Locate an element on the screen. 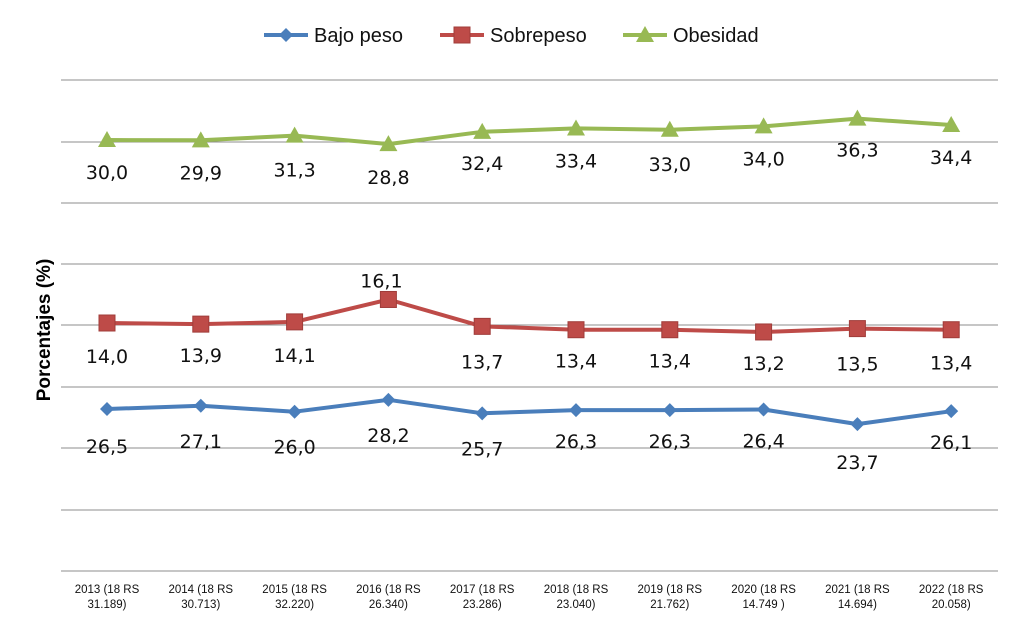 Image resolution: width=1024 pixels, height=629 pixels. data-label-obesidad: 34,0 is located at coordinates (763, 159).